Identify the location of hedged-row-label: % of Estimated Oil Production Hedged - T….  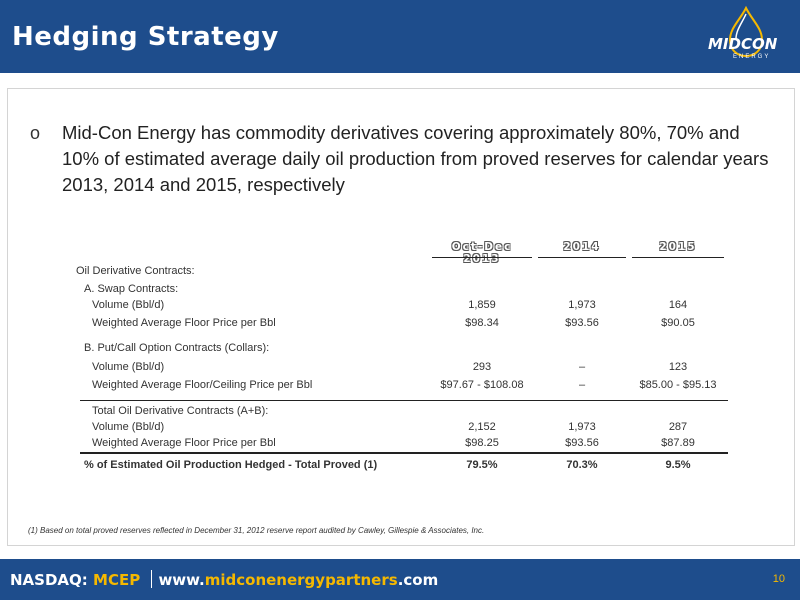
(231, 465).